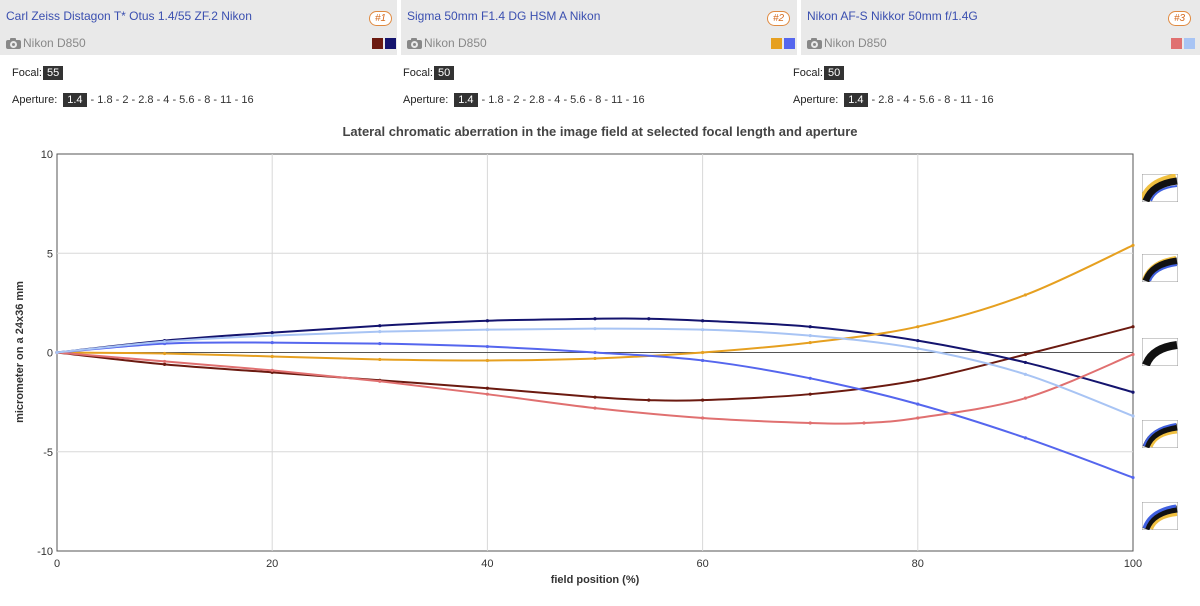 The width and height of the screenshot is (1200, 606). What do you see at coordinates (855, 43) in the screenshot?
I see `camera-name-3: Nikon D850` at bounding box center [855, 43].